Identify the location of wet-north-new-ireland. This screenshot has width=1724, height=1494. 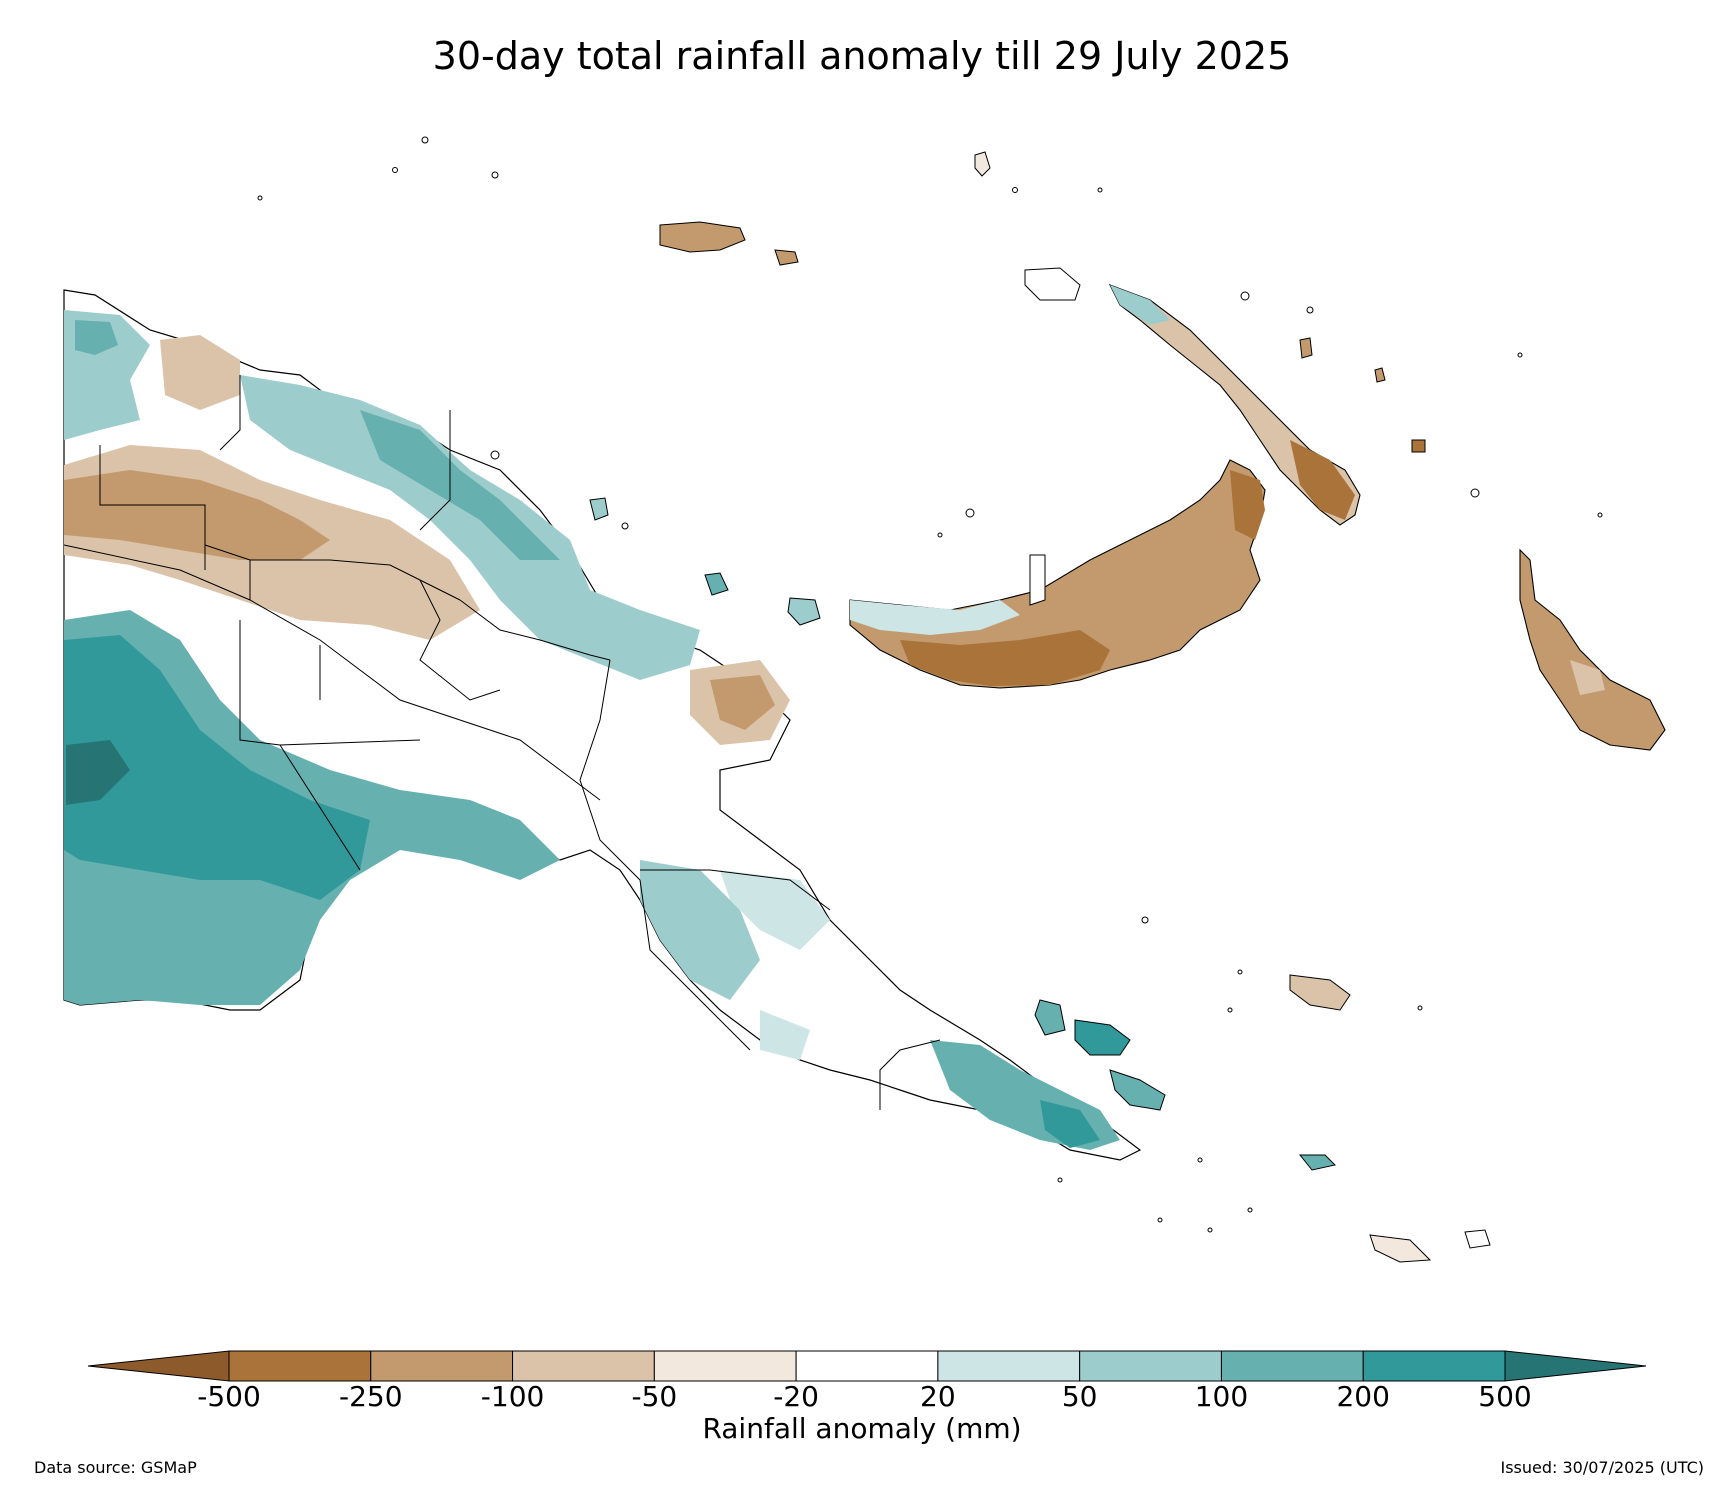
(1140, 305).